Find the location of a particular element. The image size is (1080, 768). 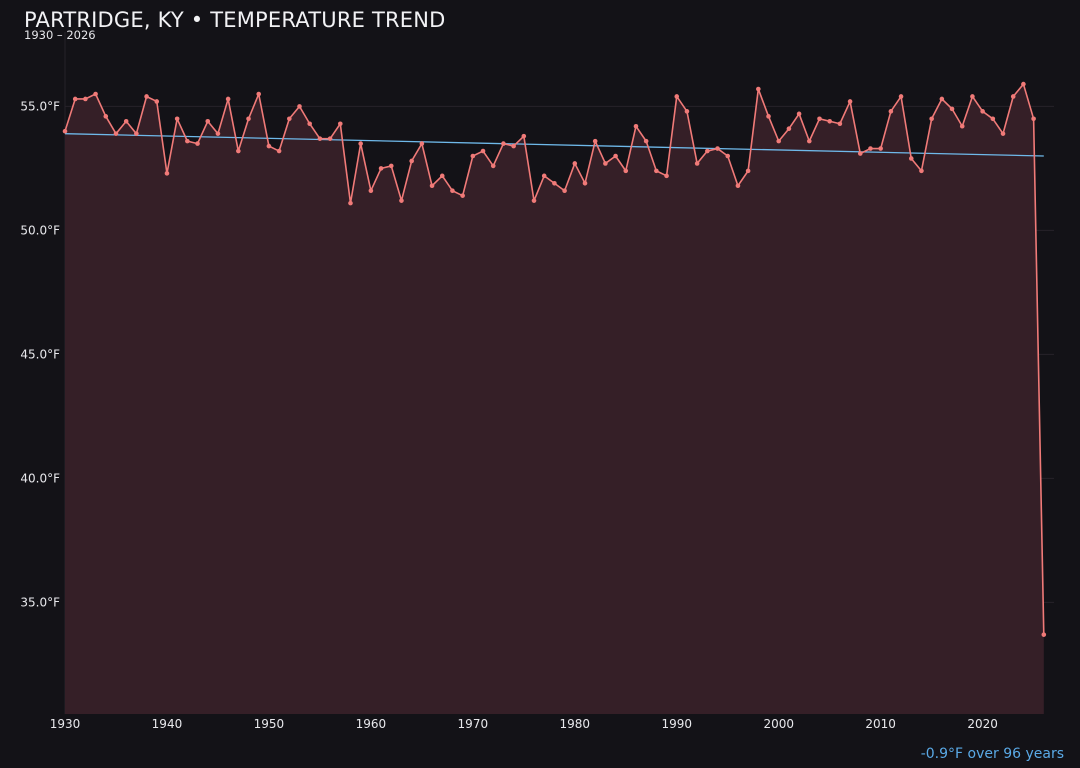

y-axis-ticks: 35.0°F 40.0°F 45.0°F 50.0°F 55.0°F is located at coordinates (40, 354).